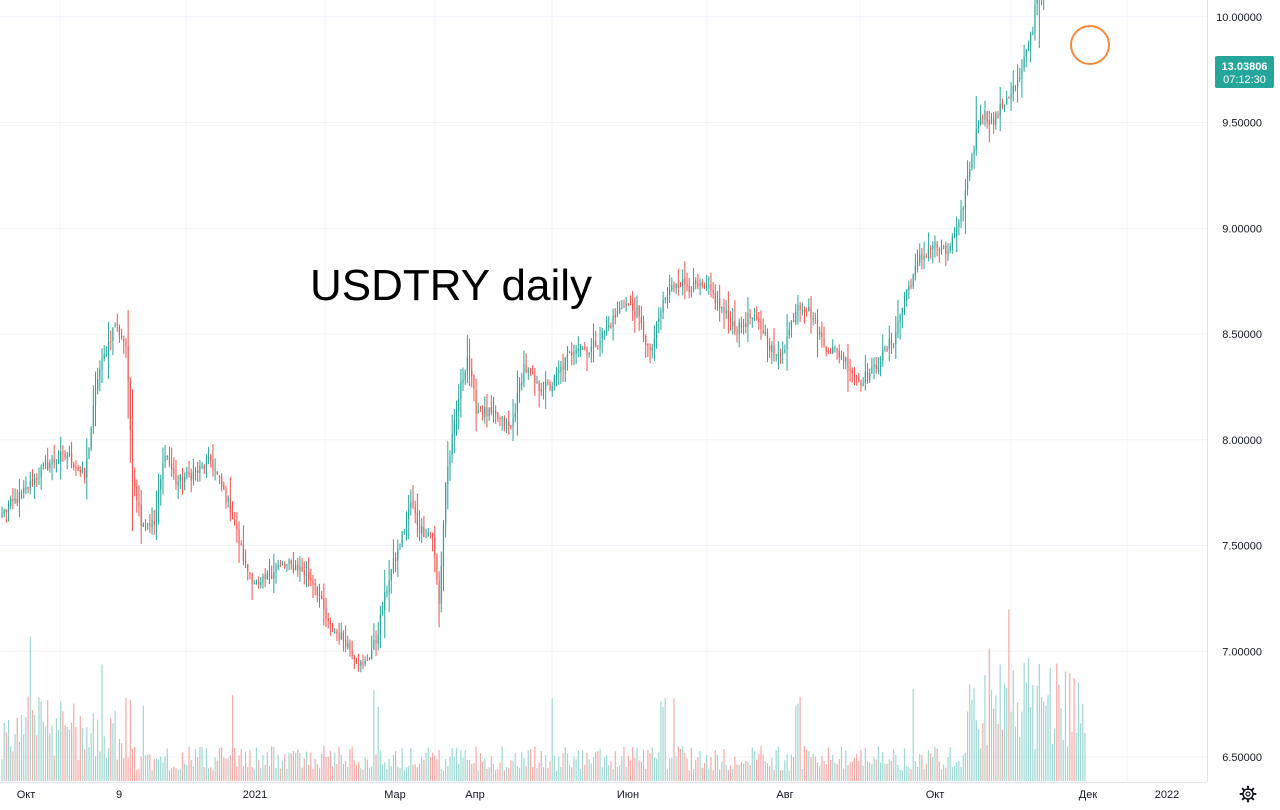 Image resolution: width=1280 pixels, height=810 pixels. I want to click on settings-gear-icon, so click(1248, 794).